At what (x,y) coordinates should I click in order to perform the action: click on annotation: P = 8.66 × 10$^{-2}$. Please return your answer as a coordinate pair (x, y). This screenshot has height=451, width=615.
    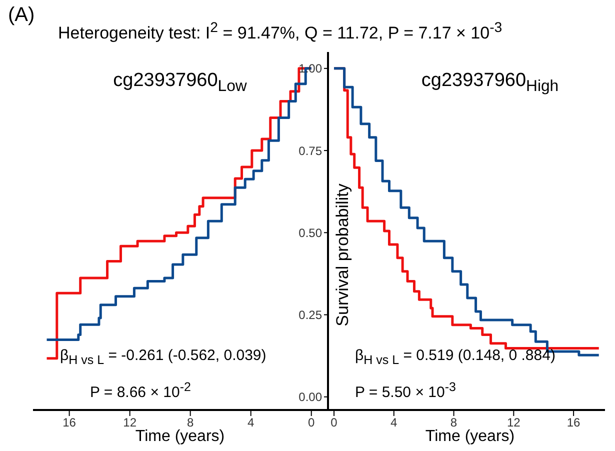
    Looking at the image, I should click on (140, 390).